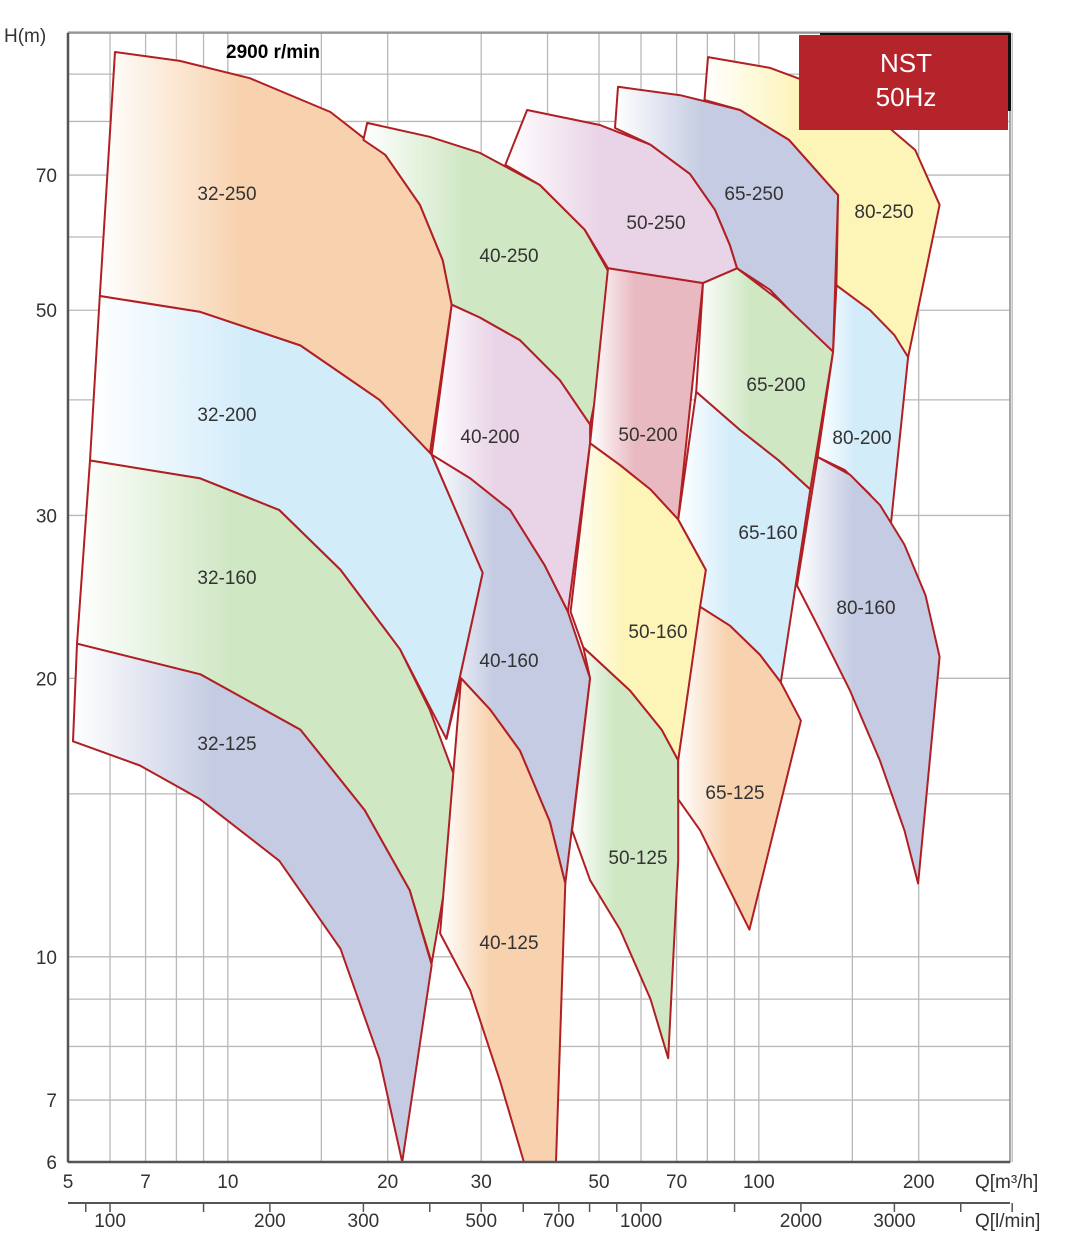 The width and height of the screenshot is (1081, 1252). Describe the element at coordinates (273, 52) in the screenshot. I see `speed-label: 2900 r/min` at that location.